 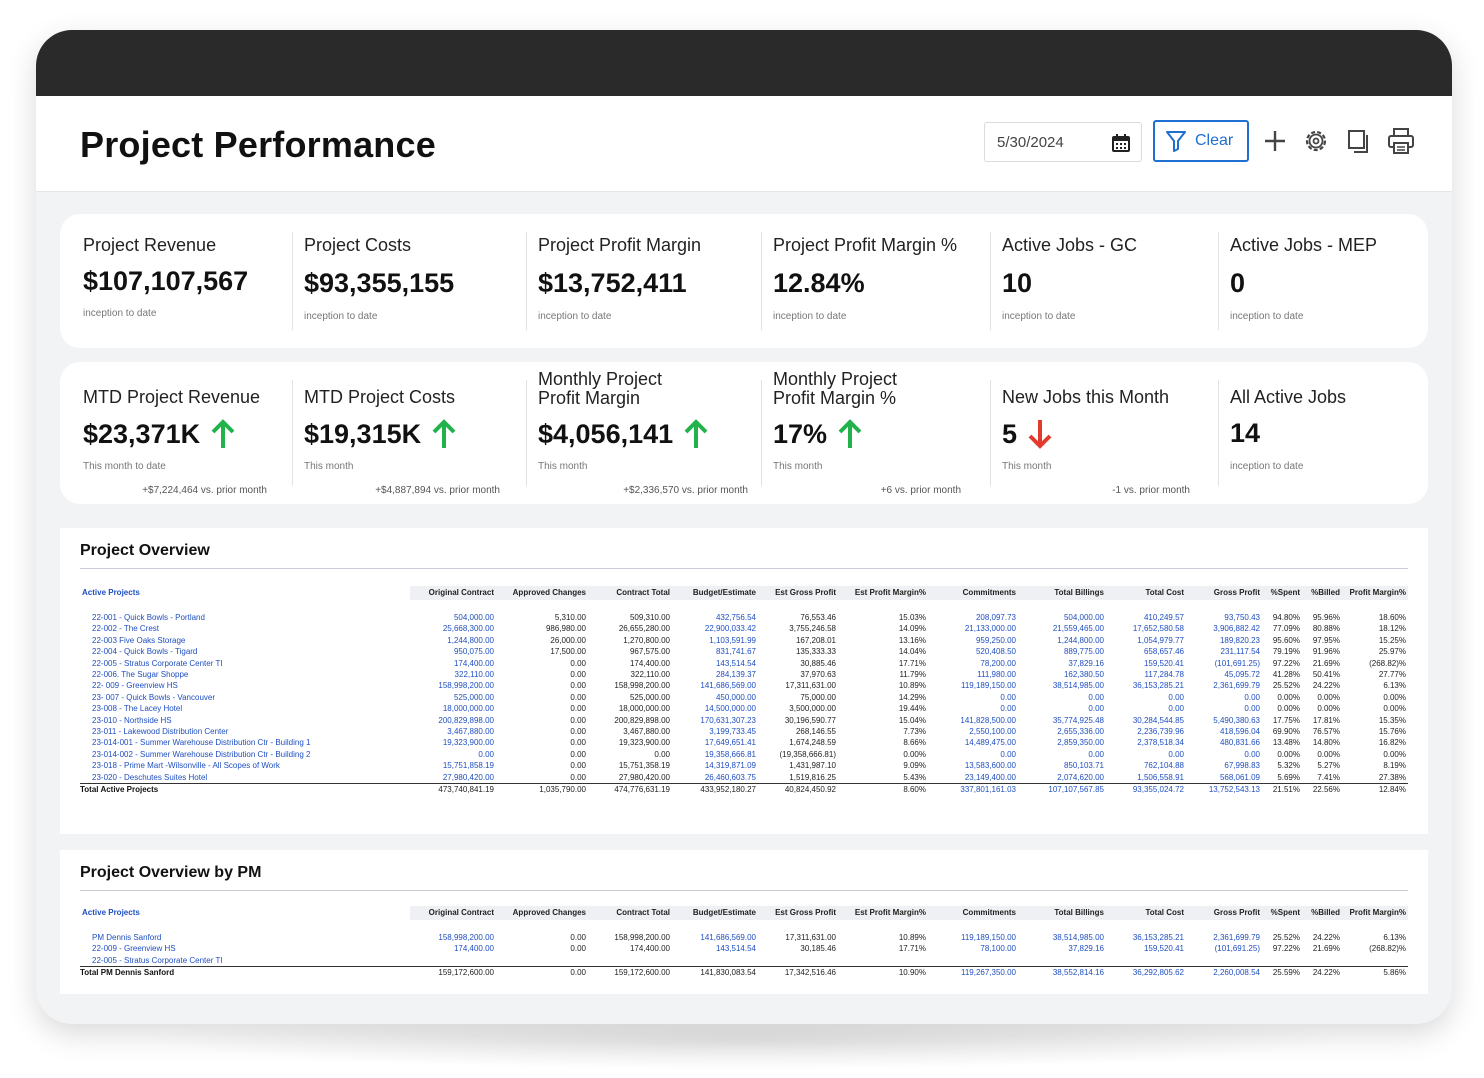 What do you see at coordinates (1160, 777) in the screenshot?
I see `table-cell: 1,506,558.91` at bounding box center [1160, 777].